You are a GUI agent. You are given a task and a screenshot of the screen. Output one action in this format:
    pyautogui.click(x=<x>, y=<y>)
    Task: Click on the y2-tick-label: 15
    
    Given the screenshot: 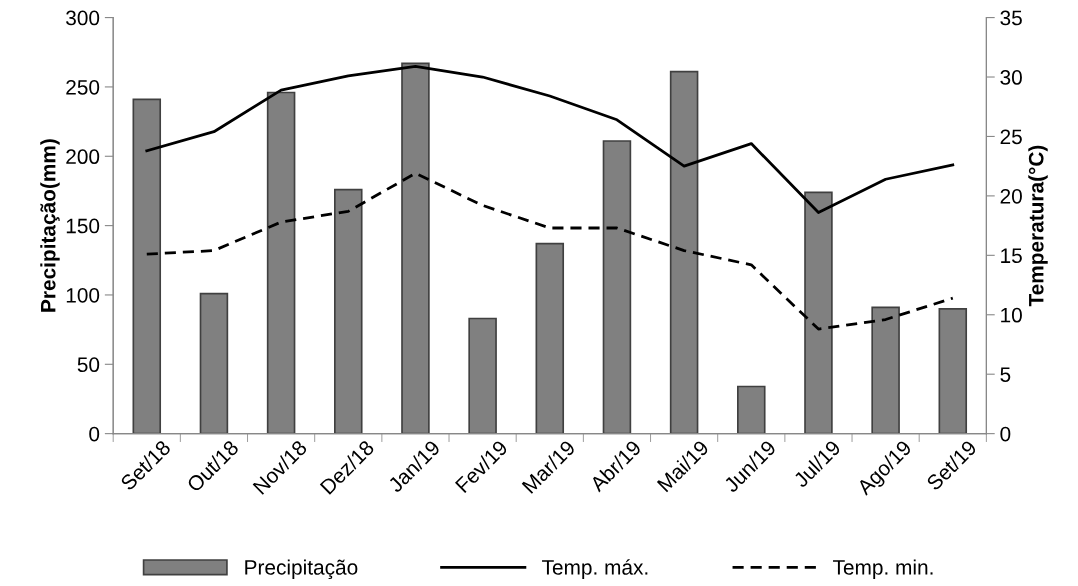 What is the action you would take?
    pyautogui.click(x=1011, y=256)
    